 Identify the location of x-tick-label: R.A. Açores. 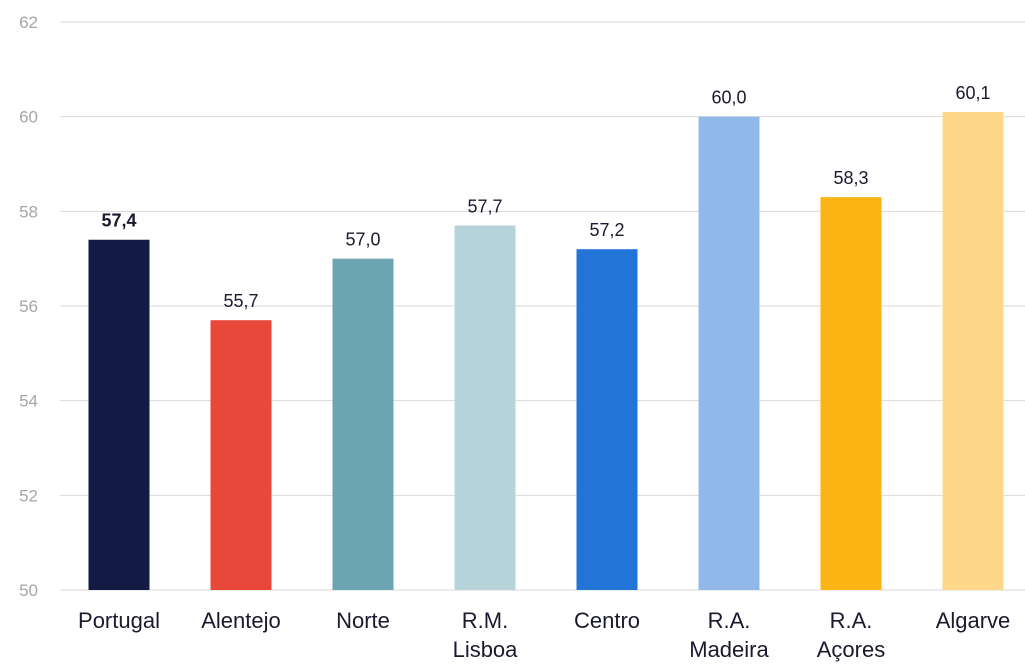
(851, 635).